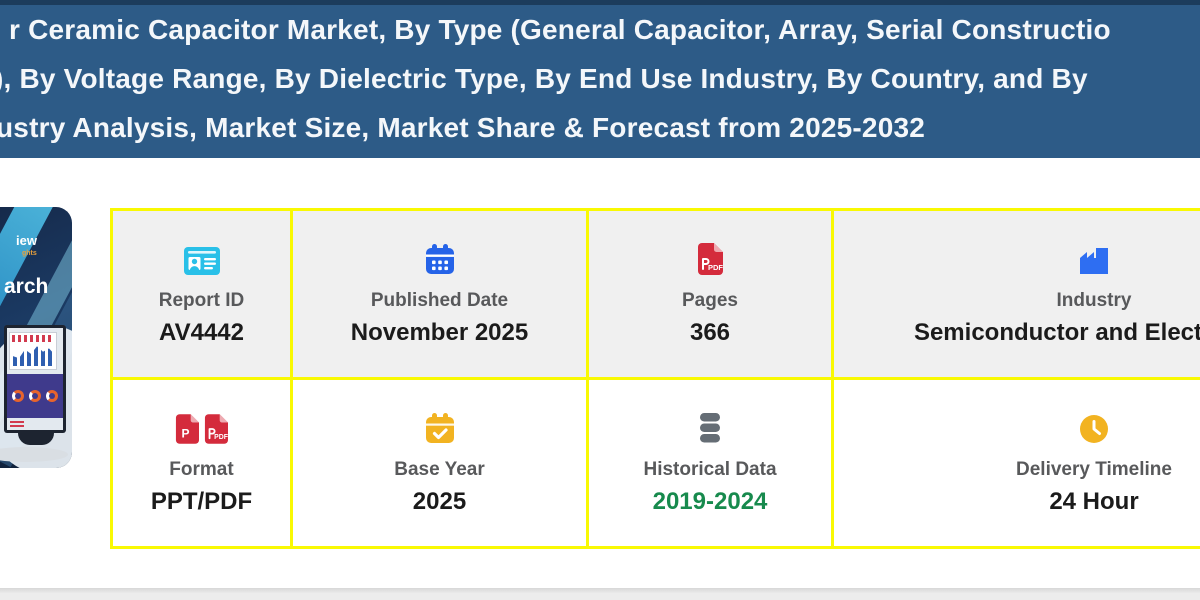 Image resolution: width=1200 pixels, height=600 pixels. Describe the element at coordinates (201, 469) in the screenshot. I see `meta-label: Format` at that location.